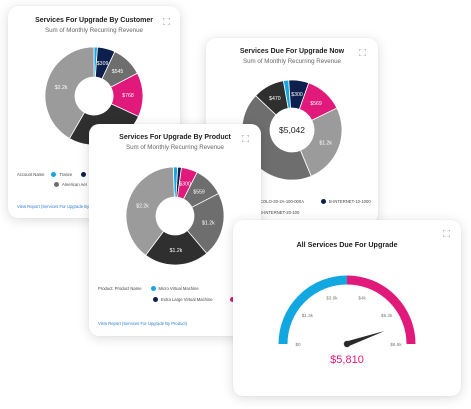 This screenshot has width=471, height=409. What do you see at coordinates (275, 99) in the screenshot?
I see `slice-label: $470` at bounding box center [275, 99].